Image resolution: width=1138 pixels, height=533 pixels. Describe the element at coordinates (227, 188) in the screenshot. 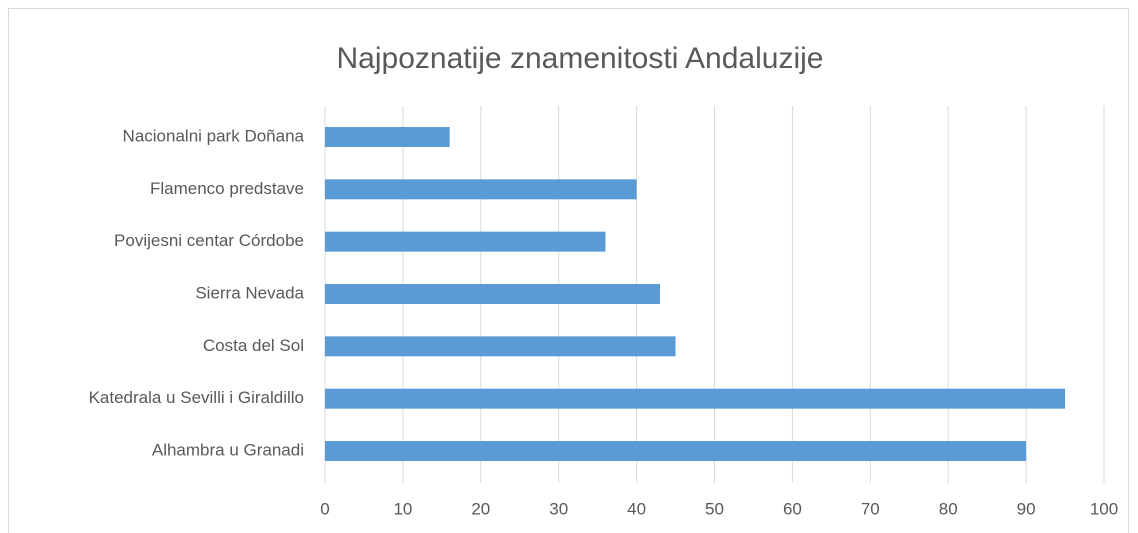

I see `y-tick-label: Flamenco predstave` at that location.